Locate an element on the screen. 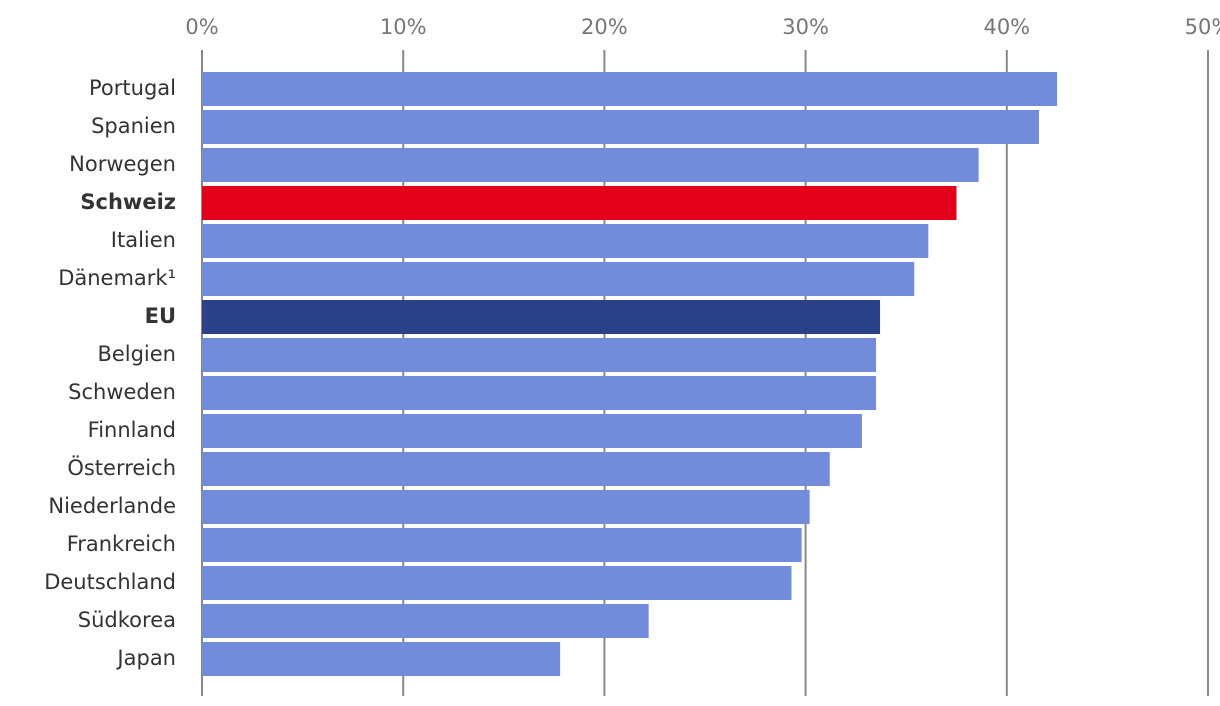 The height and width of the screenshot is (706, 1220). y-tick-label: Spanien is located at coordinates (133, 126).